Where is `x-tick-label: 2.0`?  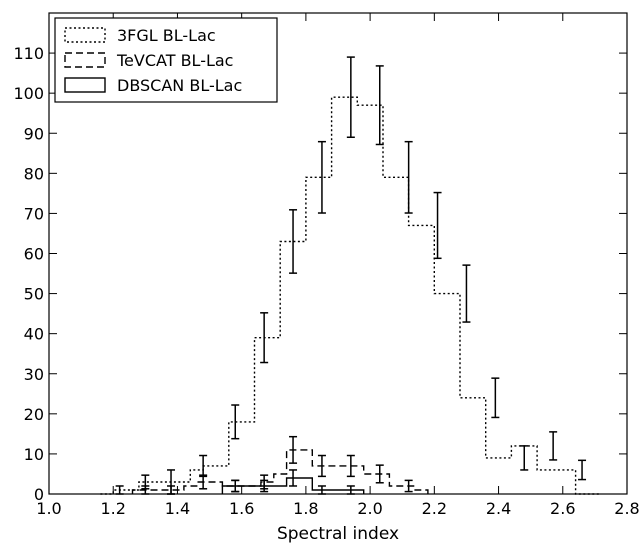
x-tick-label: 2.0 is located at coordinates (369, 508).